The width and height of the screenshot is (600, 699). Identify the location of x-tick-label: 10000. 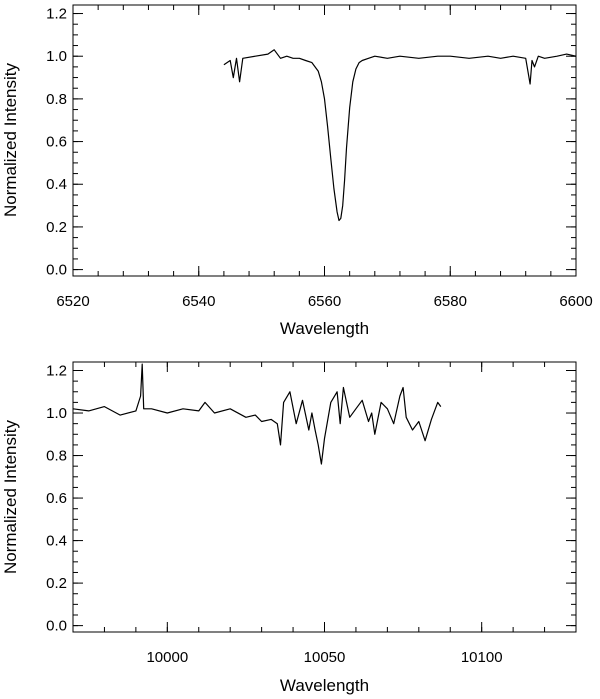
(167, 657).